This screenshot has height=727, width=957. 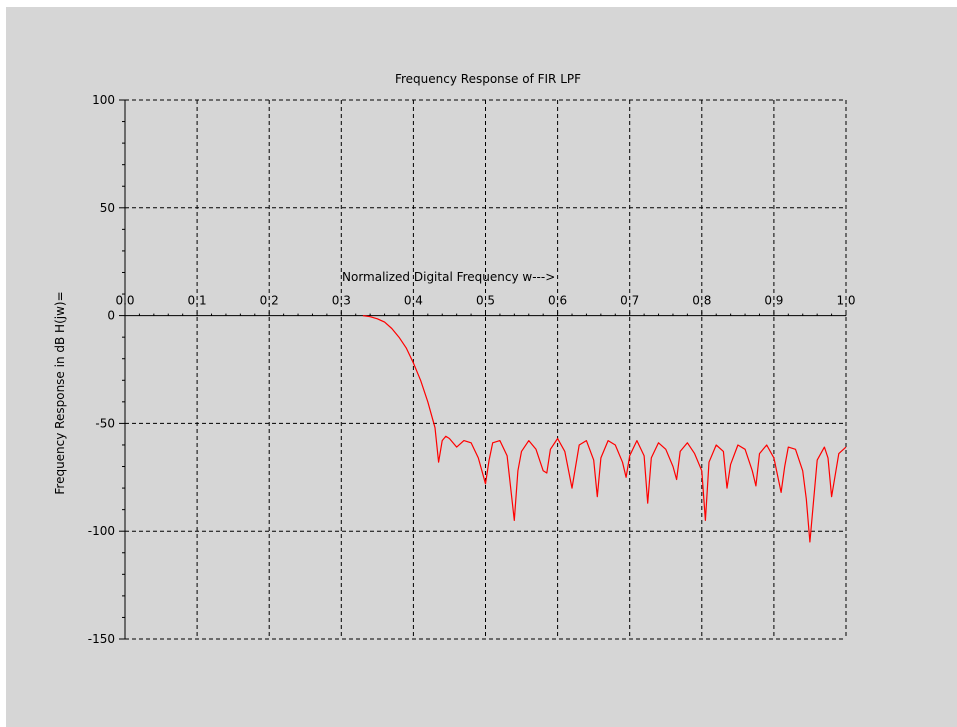 I want to click on y-tick-label-1: 50, so click(x=107, y=208).